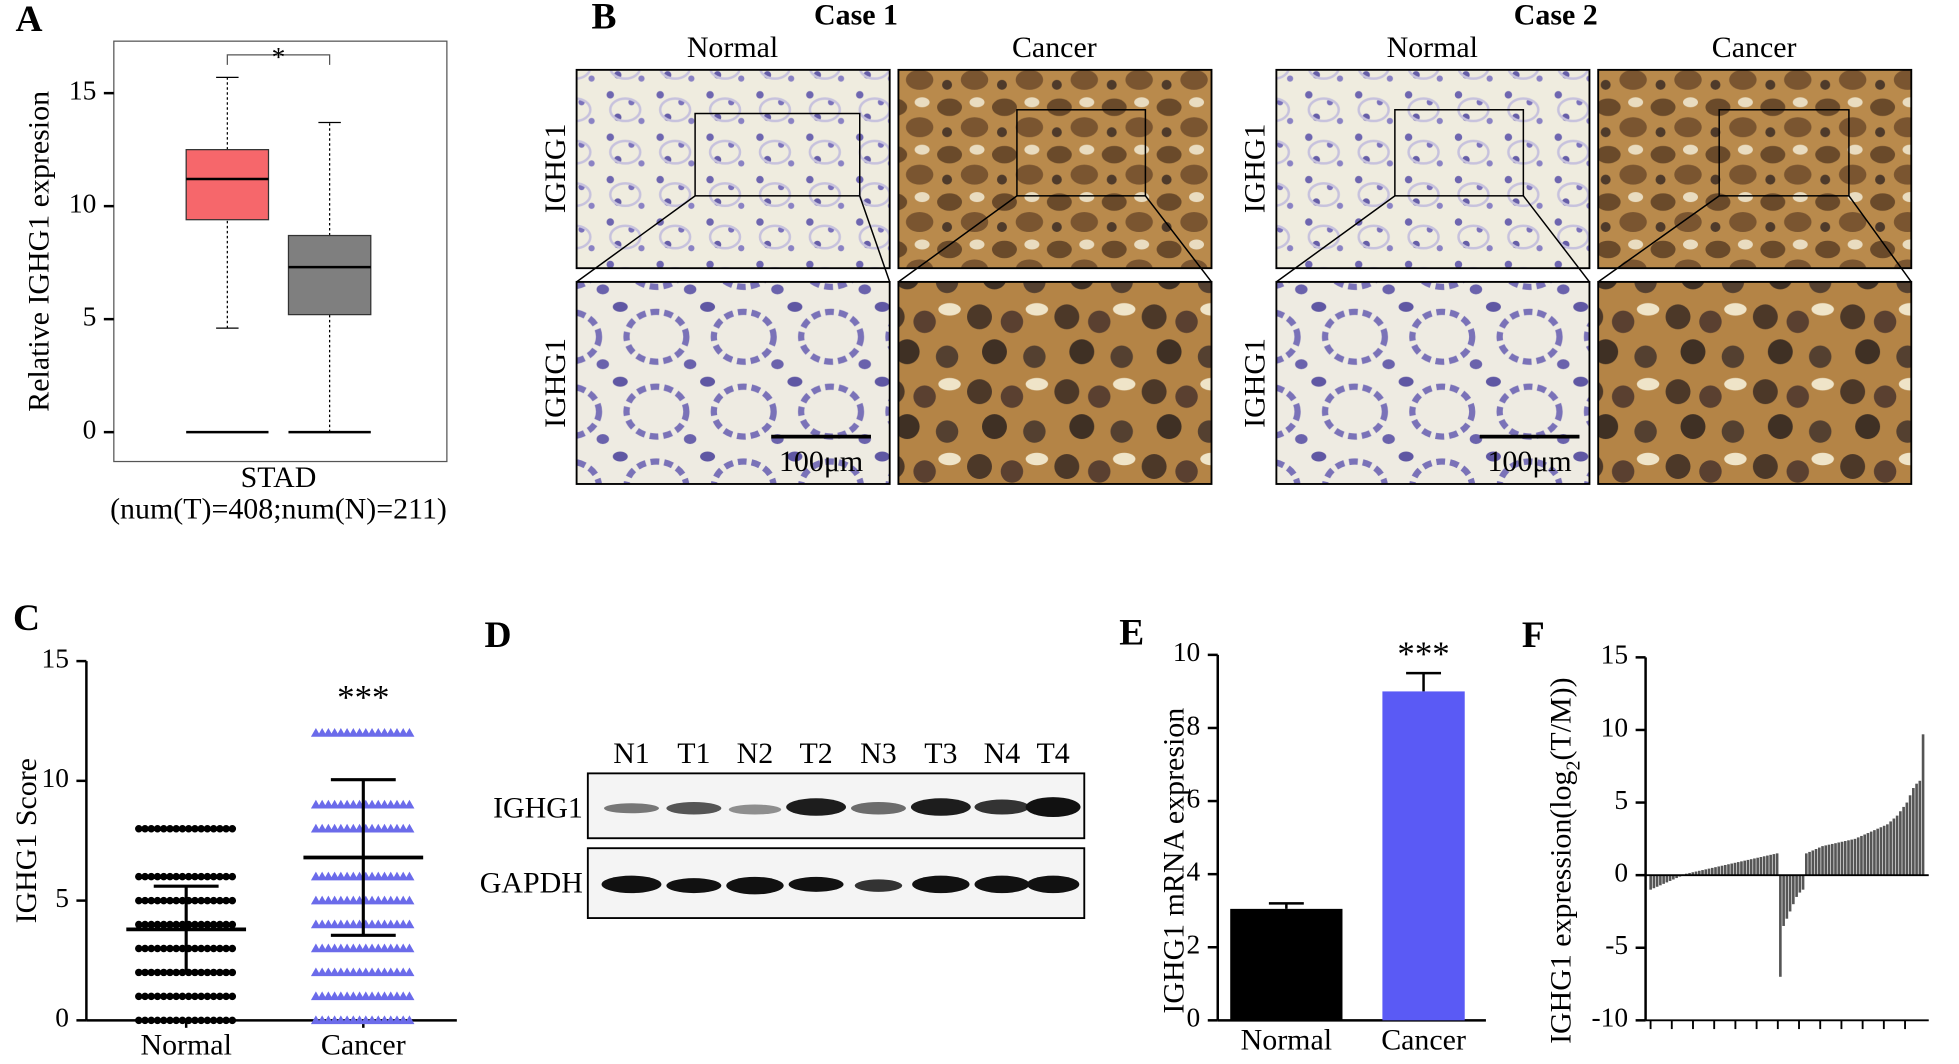  Describe the element at coordinates (1194, 871) in the screenshot. I see `y-tick-label: 4` at that location.